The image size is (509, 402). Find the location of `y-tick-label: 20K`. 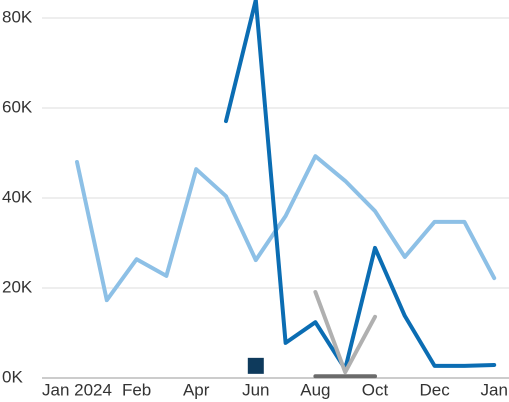

y-tick-label: 20K is located at coordinates (17, 286).